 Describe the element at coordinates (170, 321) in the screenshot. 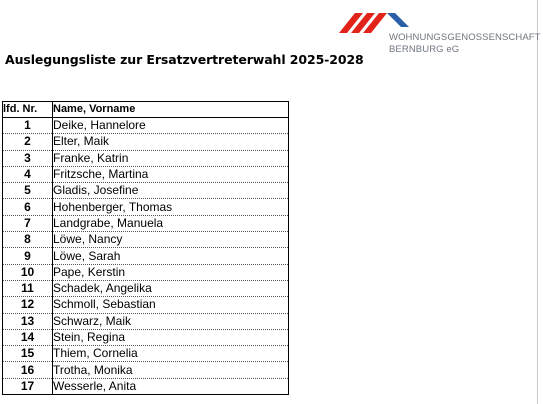

I see `row-name: Schwarz, Maik` at that location.